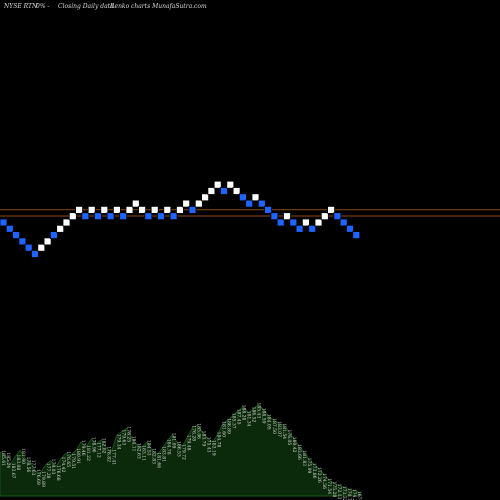 This screenshot has height=500, width=500. Describe the element at coordinates (180, 219) in the screenshot. I see `renko-bricks` at that location.